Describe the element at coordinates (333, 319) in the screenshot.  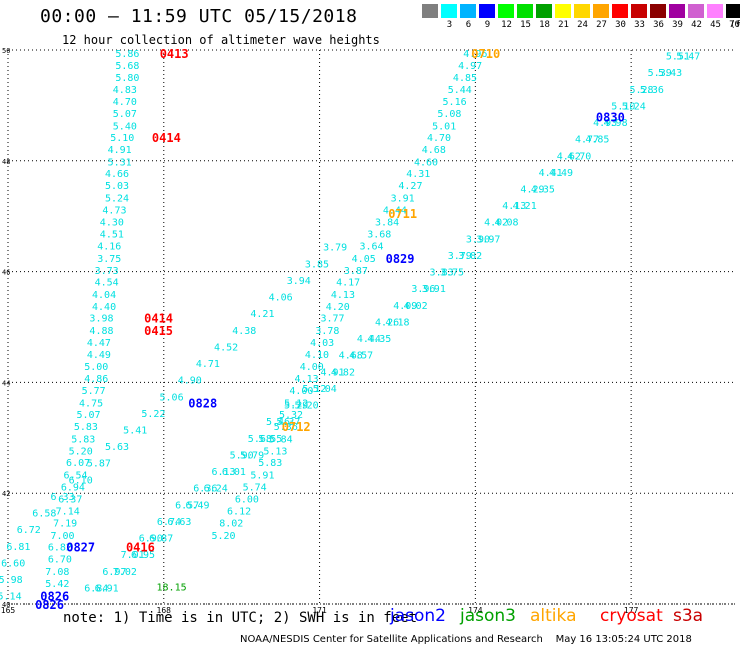
I see `wave-height-point: 3.77` at that location.